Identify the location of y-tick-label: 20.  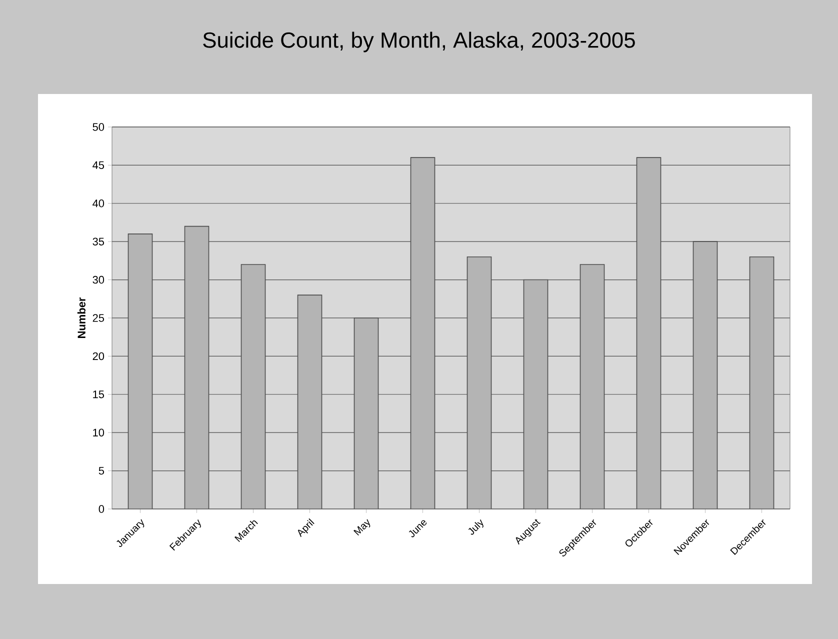
(98, 356).